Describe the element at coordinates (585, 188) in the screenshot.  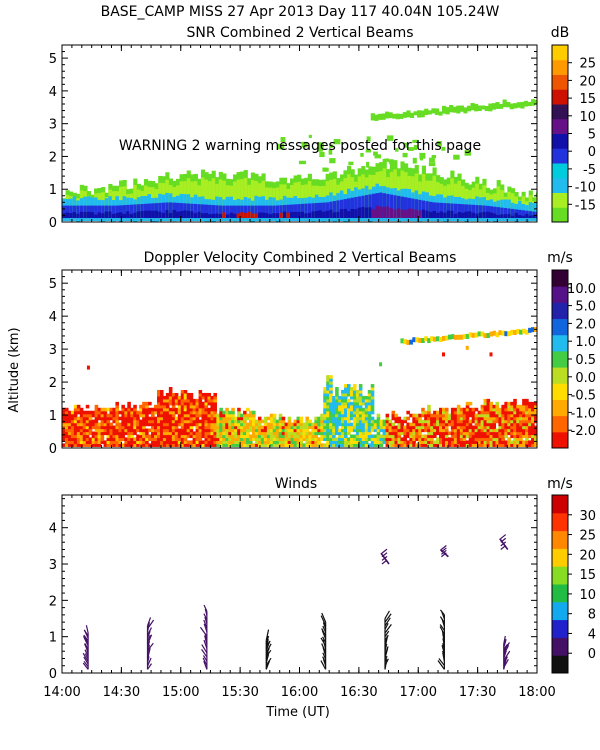
I see `colorbar-label: -10` at that location.